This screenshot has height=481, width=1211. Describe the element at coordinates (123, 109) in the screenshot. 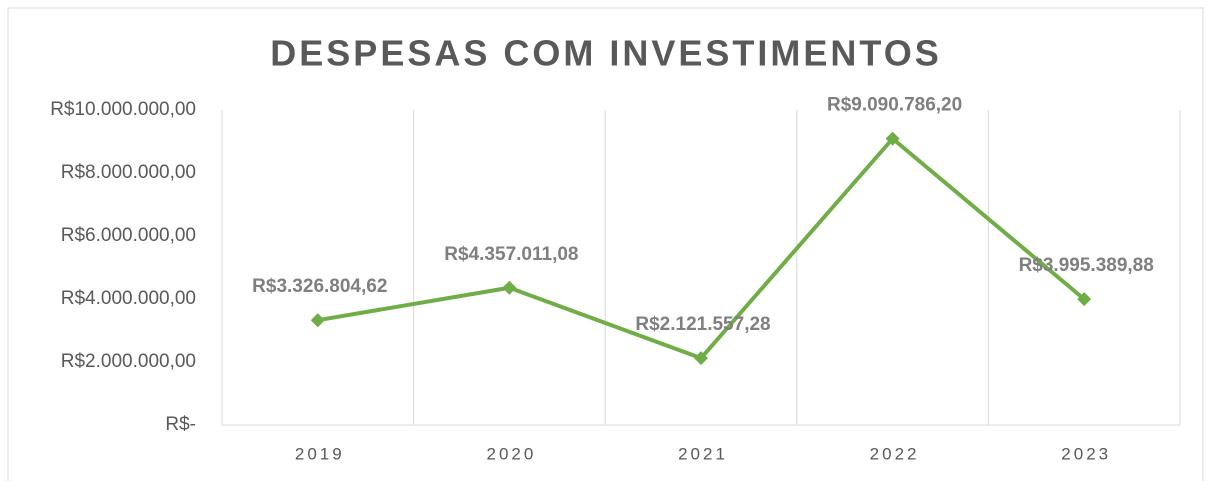

I see `y-tick-label: R$10.000.000,00` at that location.